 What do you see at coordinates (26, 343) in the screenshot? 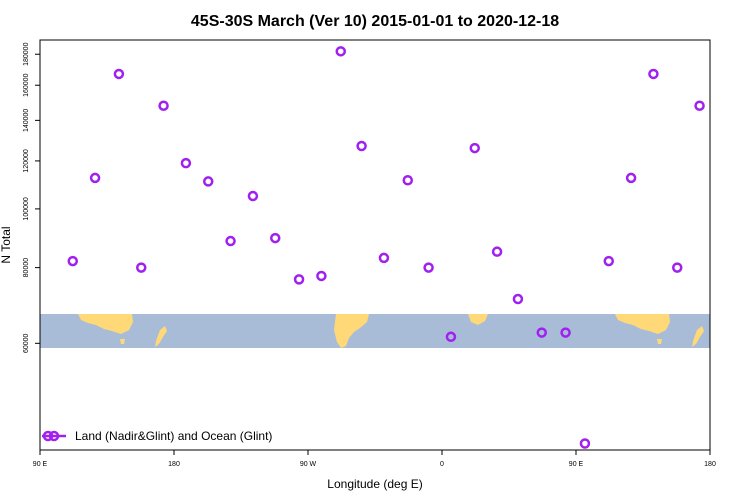
I see `y-tick-label: 60000` at bounding box center [26, 343].